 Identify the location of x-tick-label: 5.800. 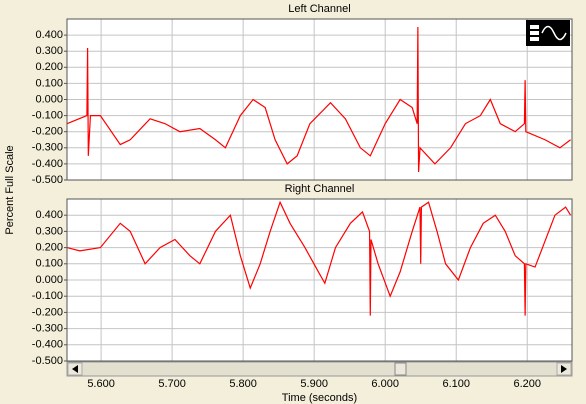
(243, 384).